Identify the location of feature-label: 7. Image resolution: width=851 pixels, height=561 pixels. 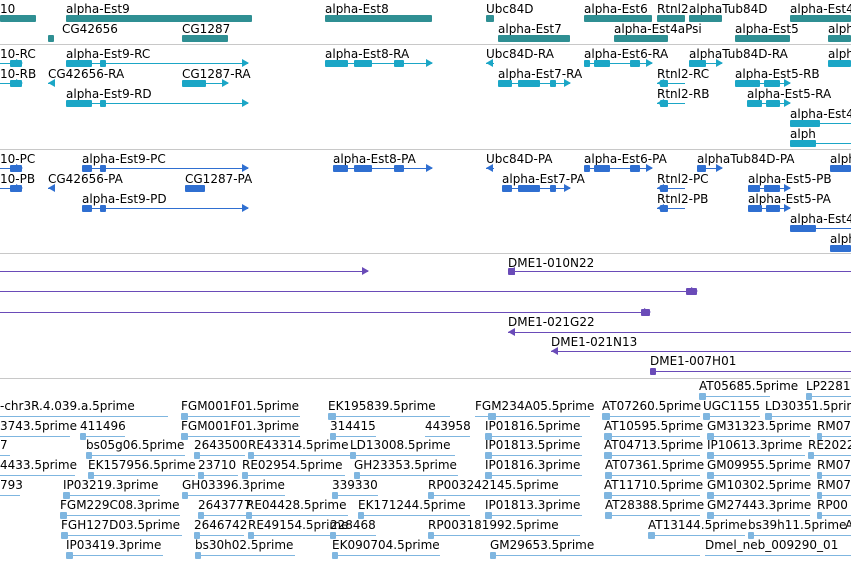
(4, 445).